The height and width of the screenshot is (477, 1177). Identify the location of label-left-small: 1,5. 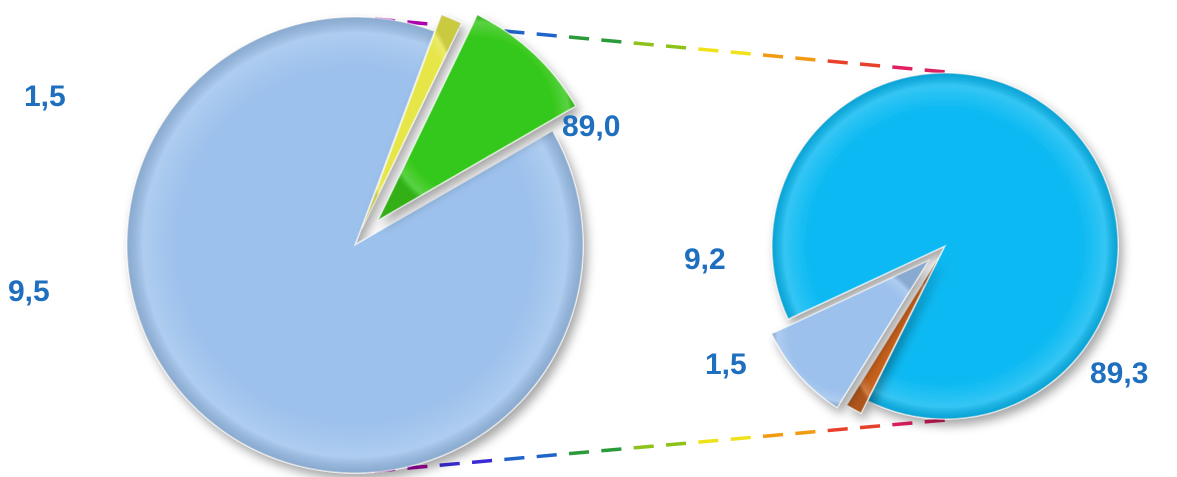
(45, 96).